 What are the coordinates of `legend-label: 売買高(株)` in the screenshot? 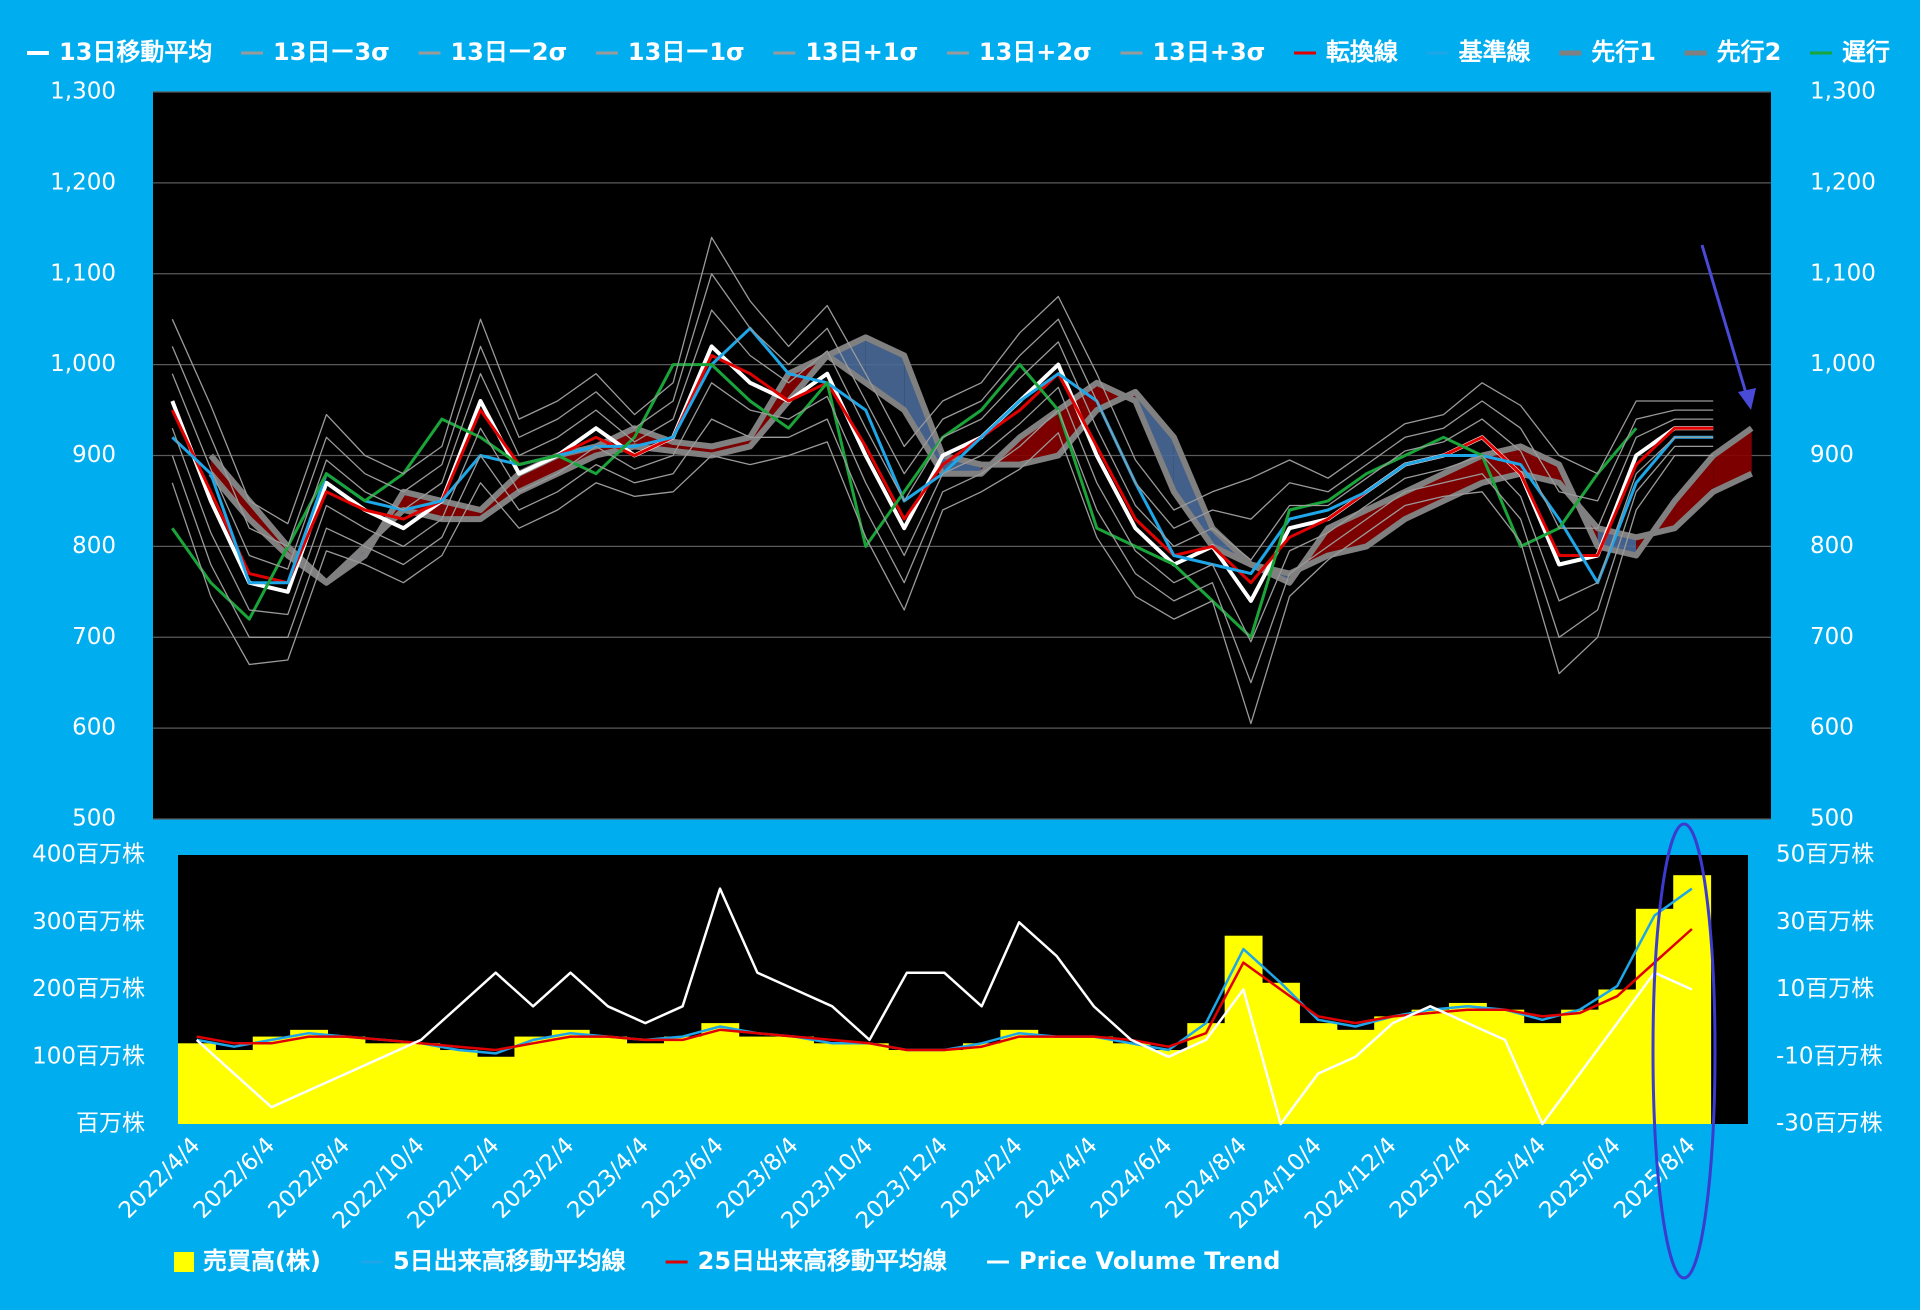 It's located at (262, 1261).